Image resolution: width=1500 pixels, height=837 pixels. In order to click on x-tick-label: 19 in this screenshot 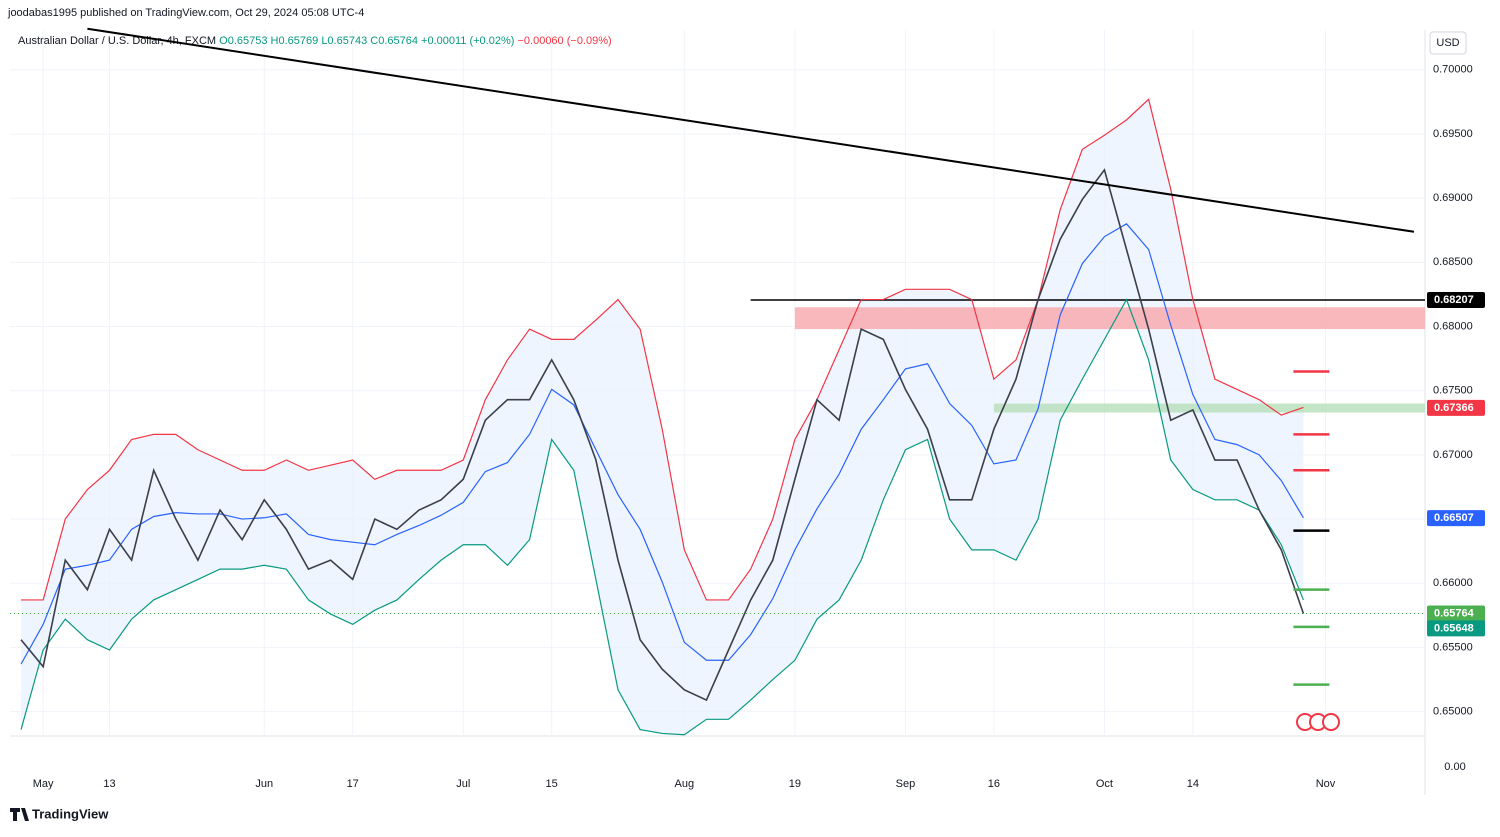, I will do `click(795, 784)`.